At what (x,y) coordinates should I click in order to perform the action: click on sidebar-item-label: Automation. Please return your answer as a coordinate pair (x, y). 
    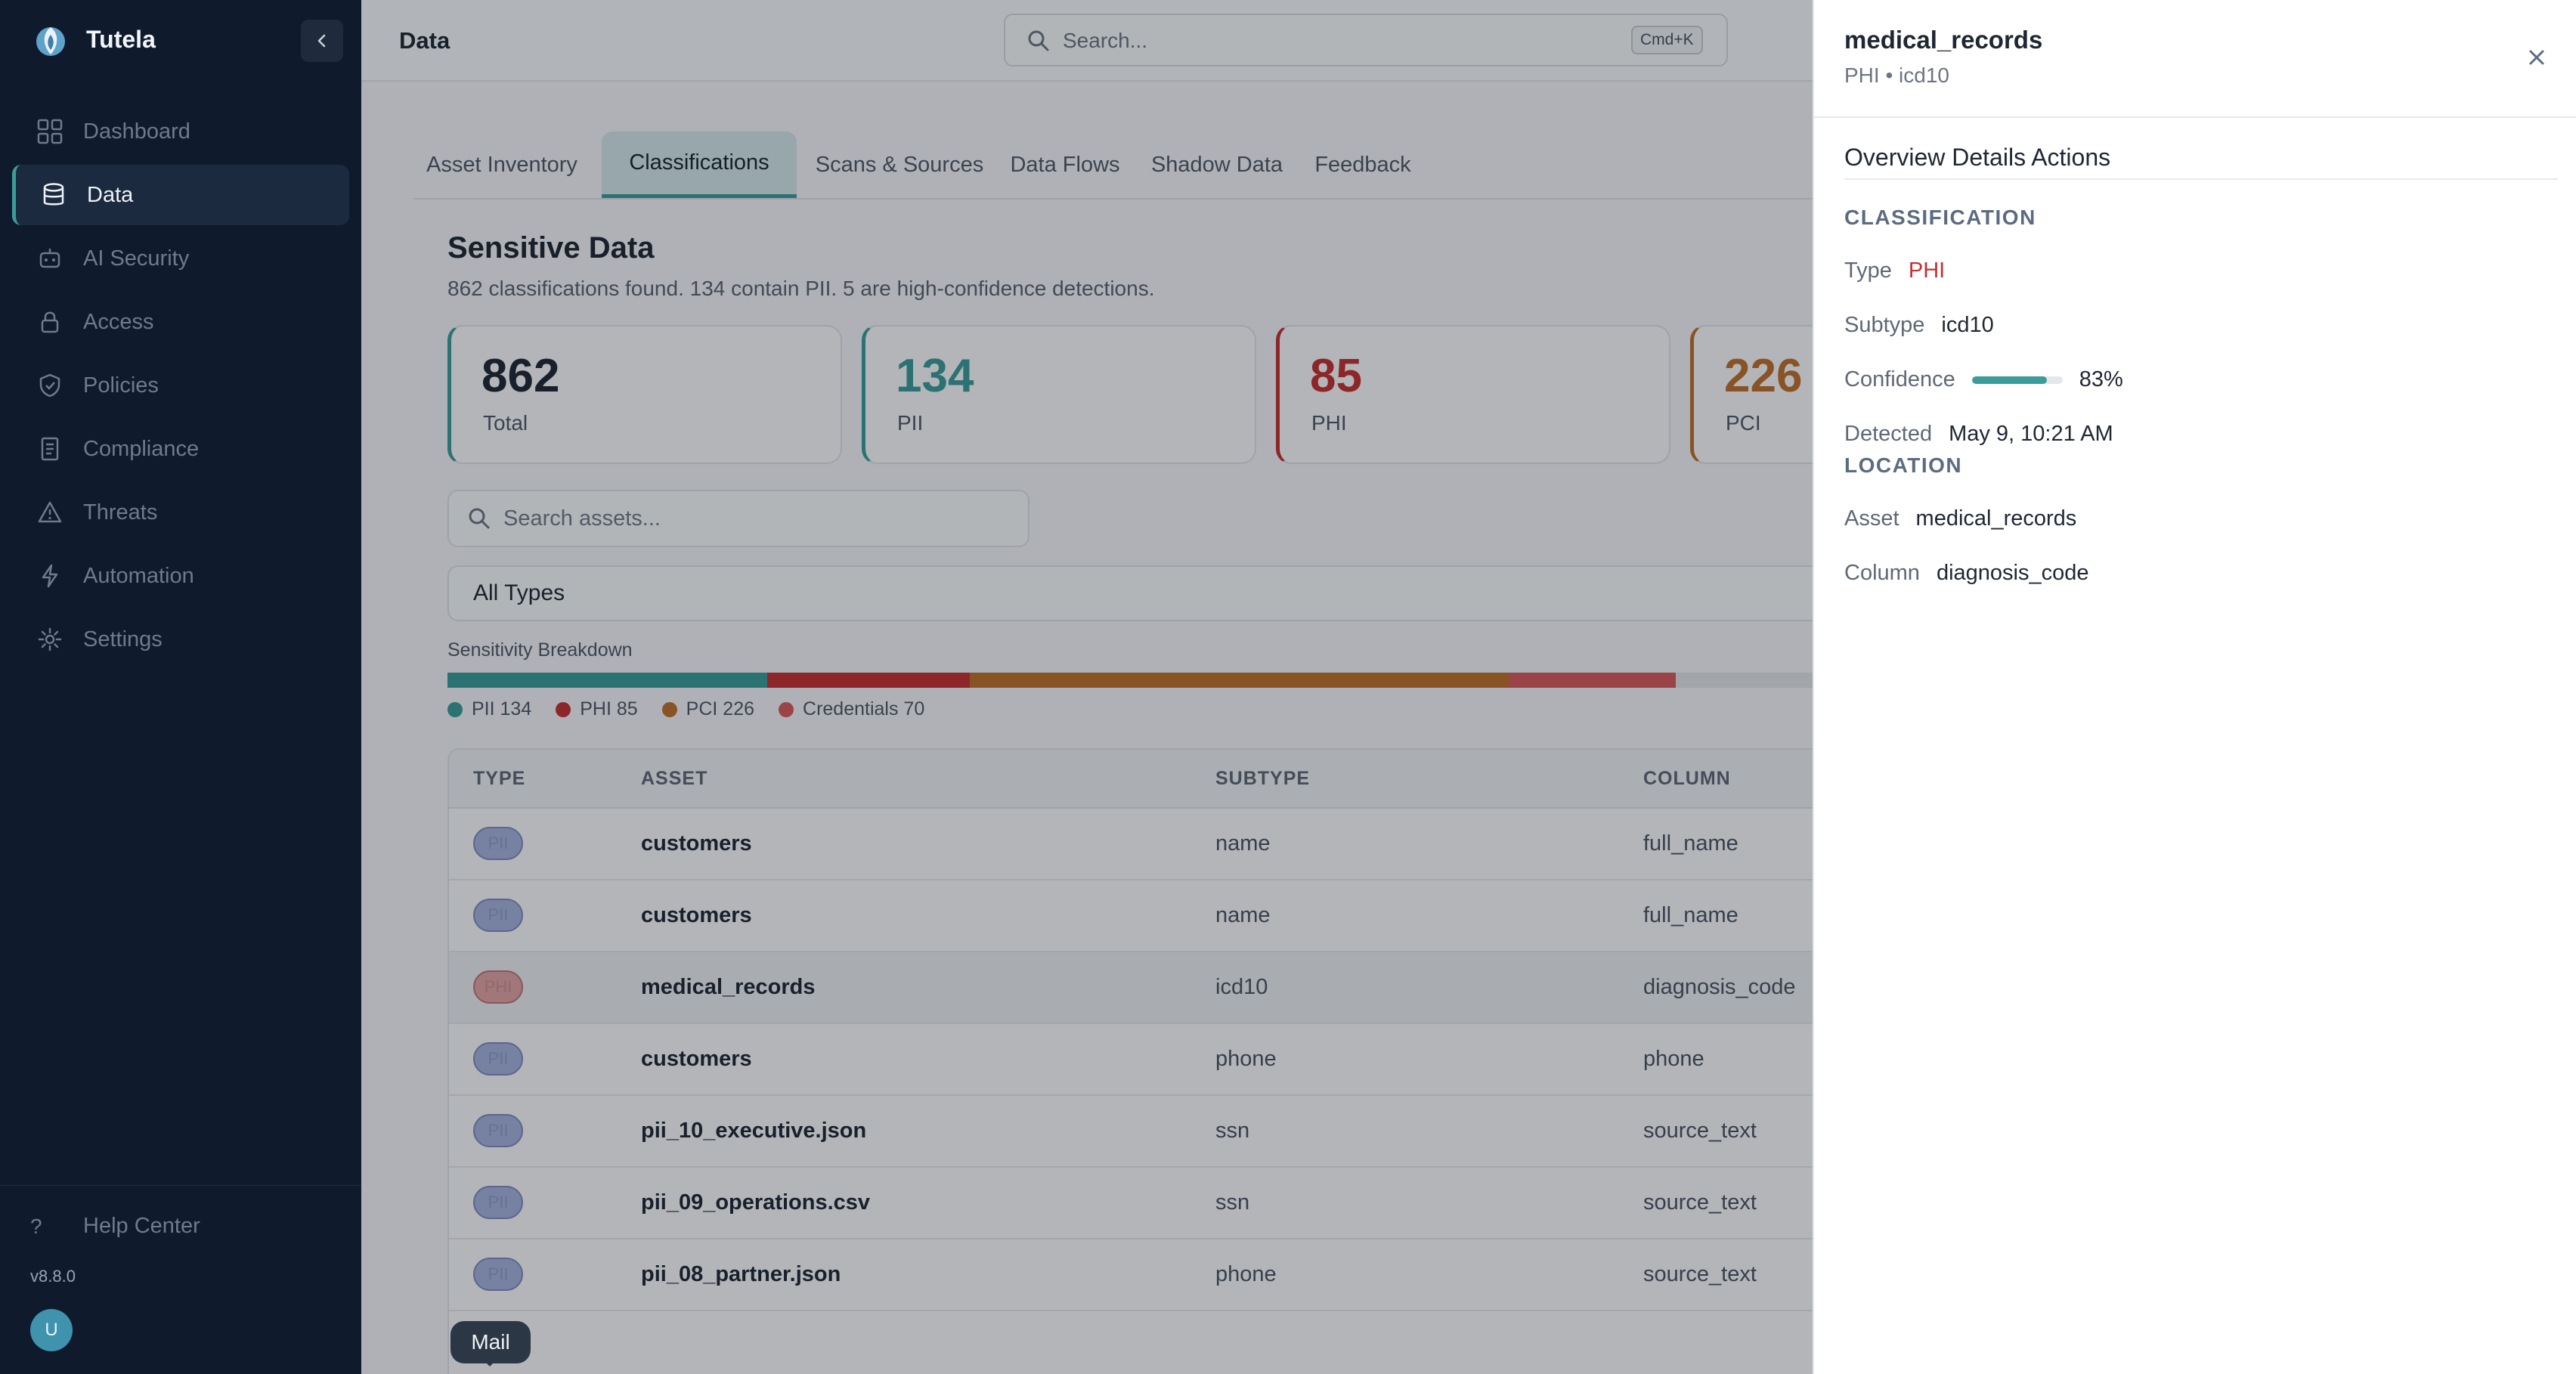
    Looking at the image, I should click on (138, 575).